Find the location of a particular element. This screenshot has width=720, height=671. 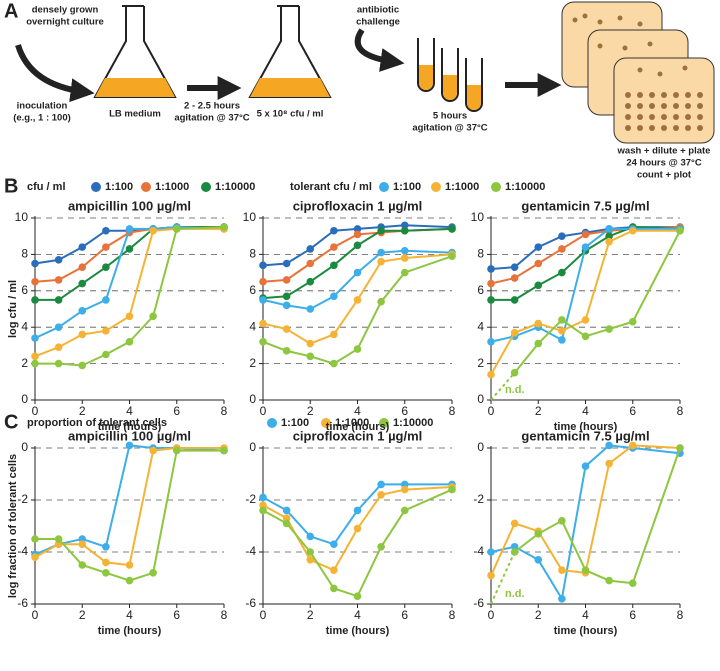

x-tick-label: 8 is located at coordinates (224, 411).